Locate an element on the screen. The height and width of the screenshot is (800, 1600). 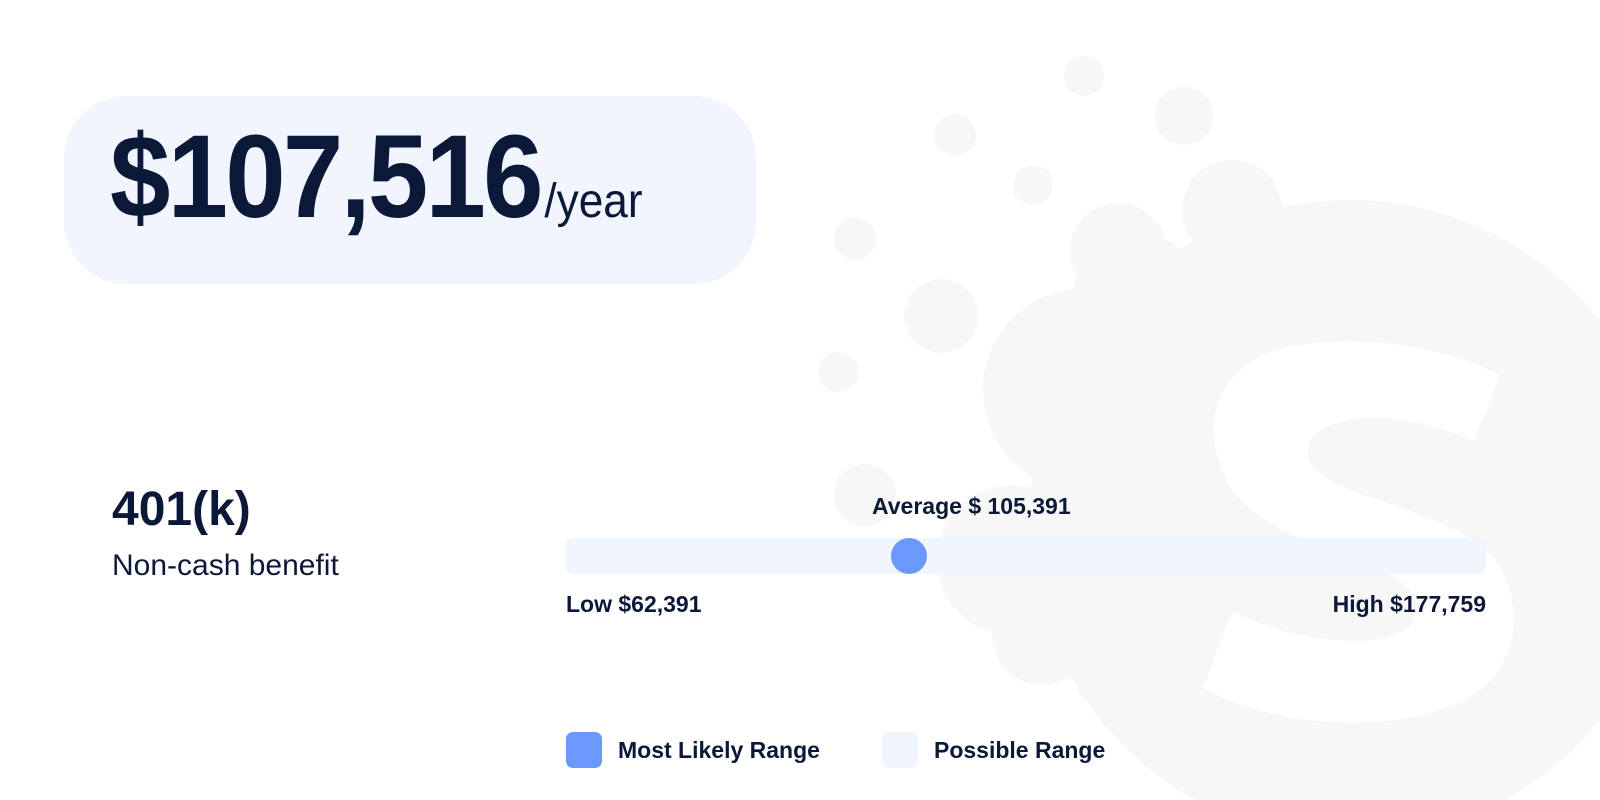
legend-item-possible: Possible Range is located at coordinates (993, 750).